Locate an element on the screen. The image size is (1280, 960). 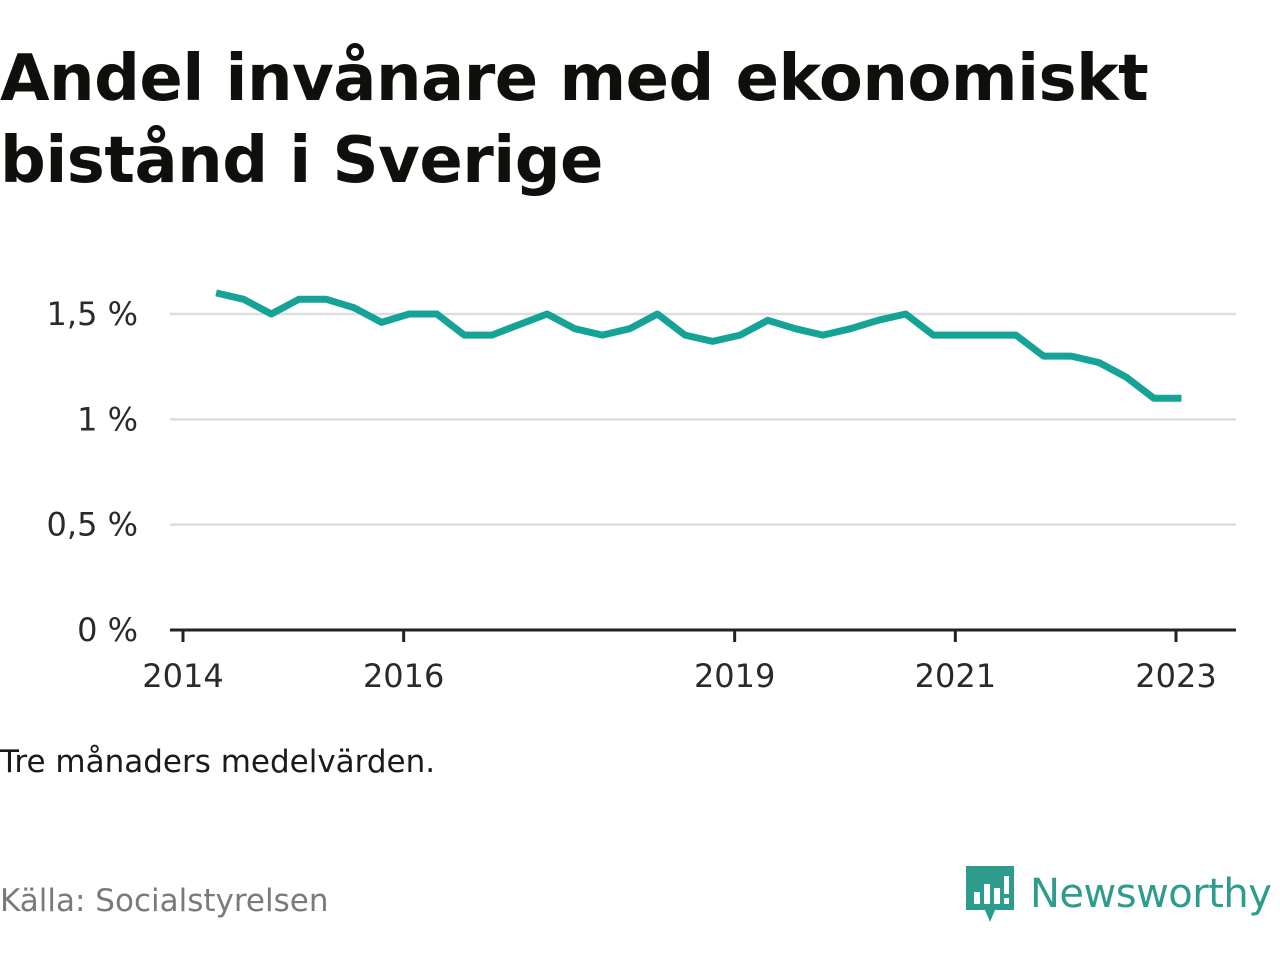
source-label: Källa: Socialstyrelsen is located at coordinates (164, 901).